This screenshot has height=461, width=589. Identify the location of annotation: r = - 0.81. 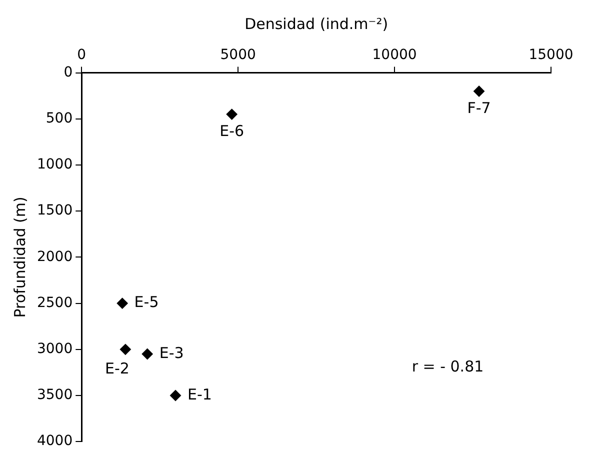
(448, 367).